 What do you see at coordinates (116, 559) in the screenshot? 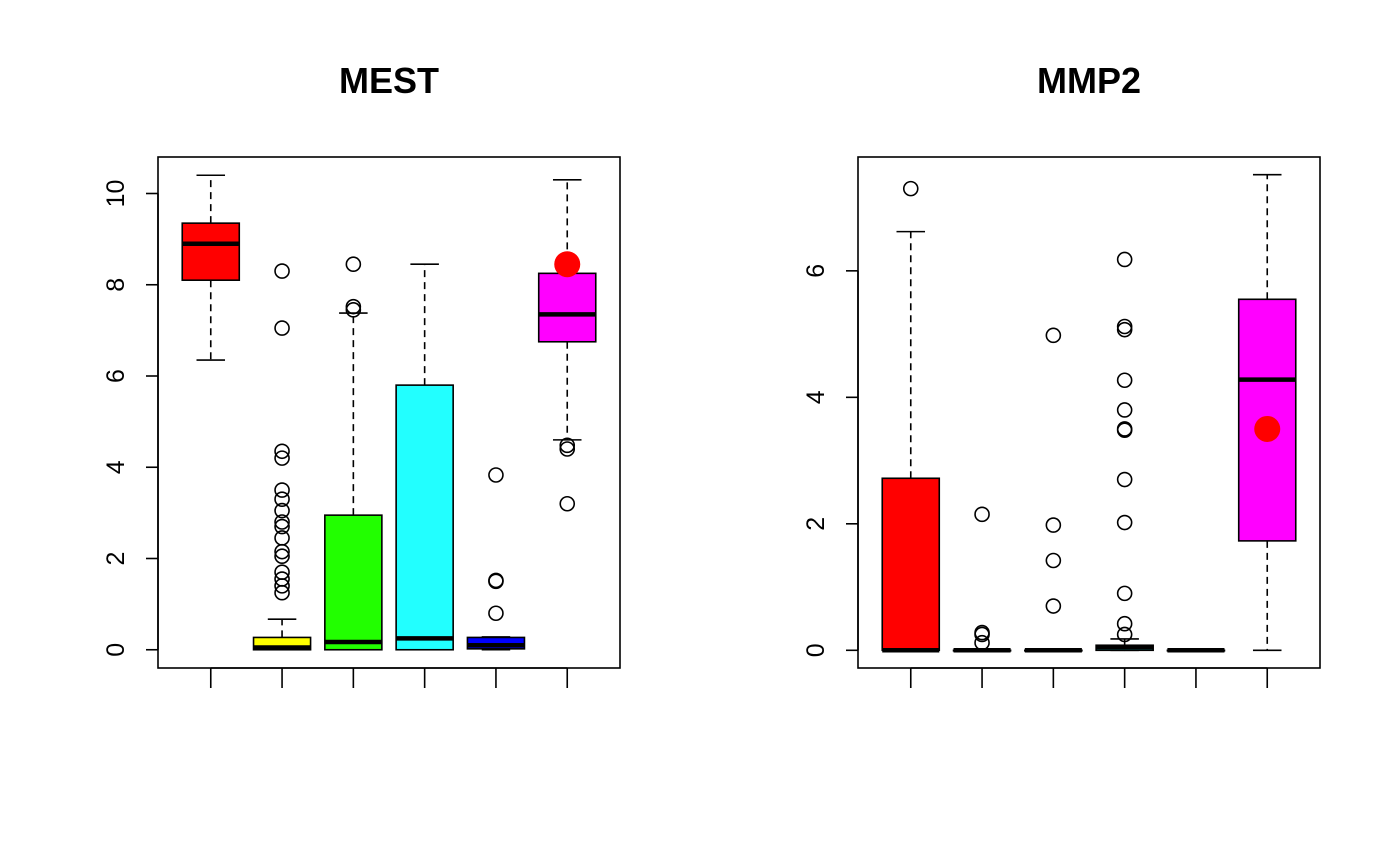
I see `mest-y-tick-label-1: 2` at bounding box center [116, 559].